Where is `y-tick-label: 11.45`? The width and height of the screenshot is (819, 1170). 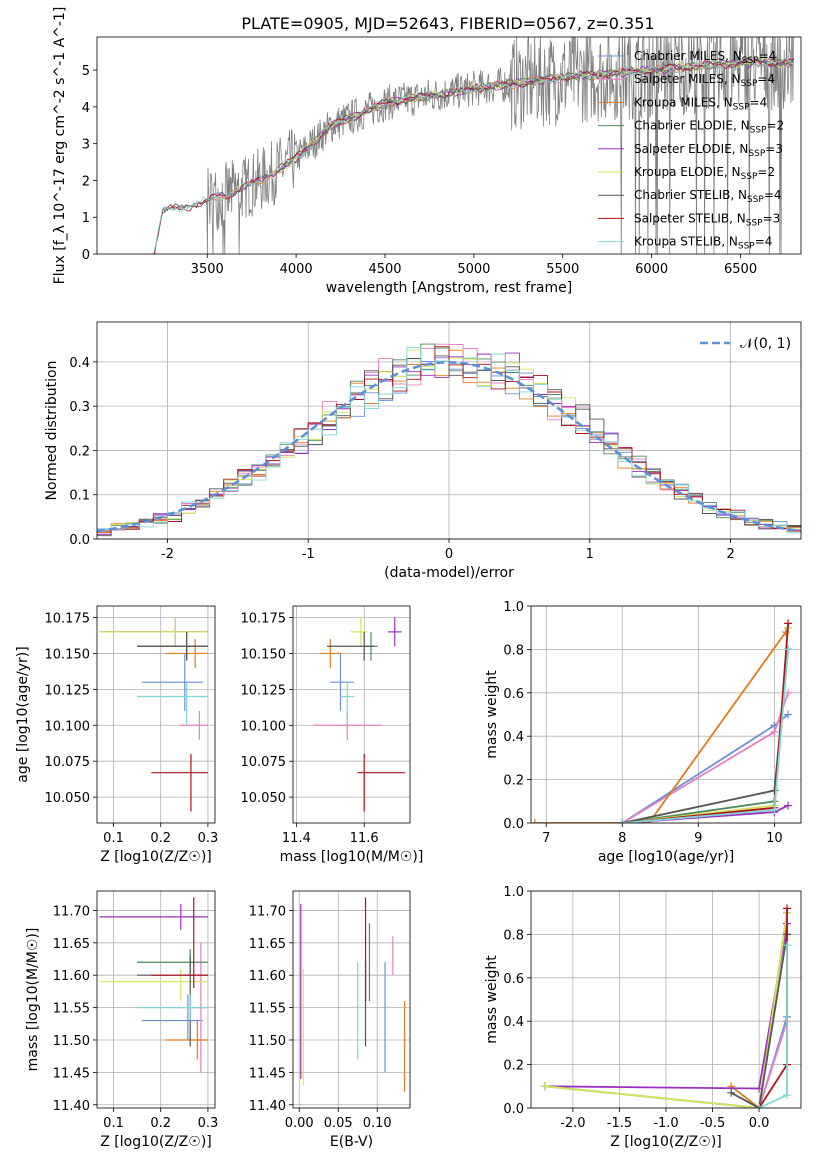 y-tick-label: 11.45 is located at coordinates (267, 1073).